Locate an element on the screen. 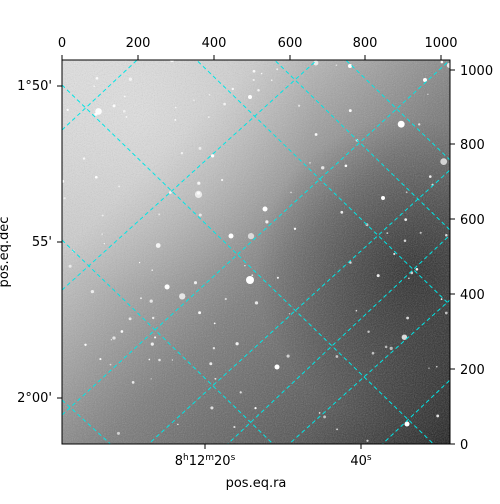  ra-tick-label: 40s is located at coordinates (361, 461).